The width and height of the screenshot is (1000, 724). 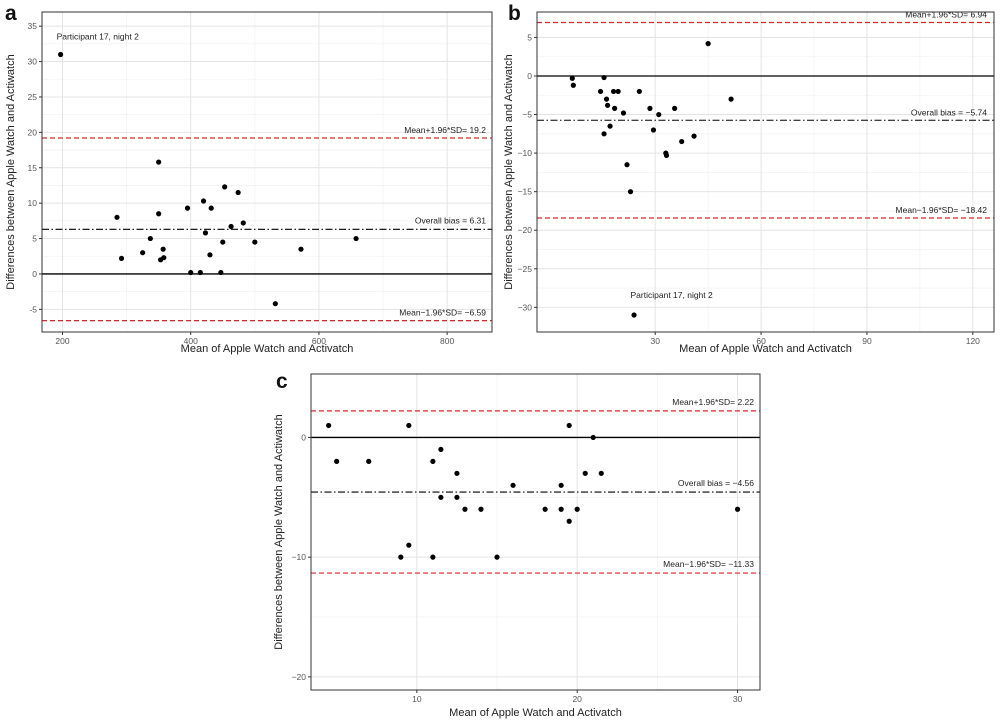 What do you see at coordinates (651, 179) in the screenshot?
I see `panel-b-points` at bounding box center [651, 179].